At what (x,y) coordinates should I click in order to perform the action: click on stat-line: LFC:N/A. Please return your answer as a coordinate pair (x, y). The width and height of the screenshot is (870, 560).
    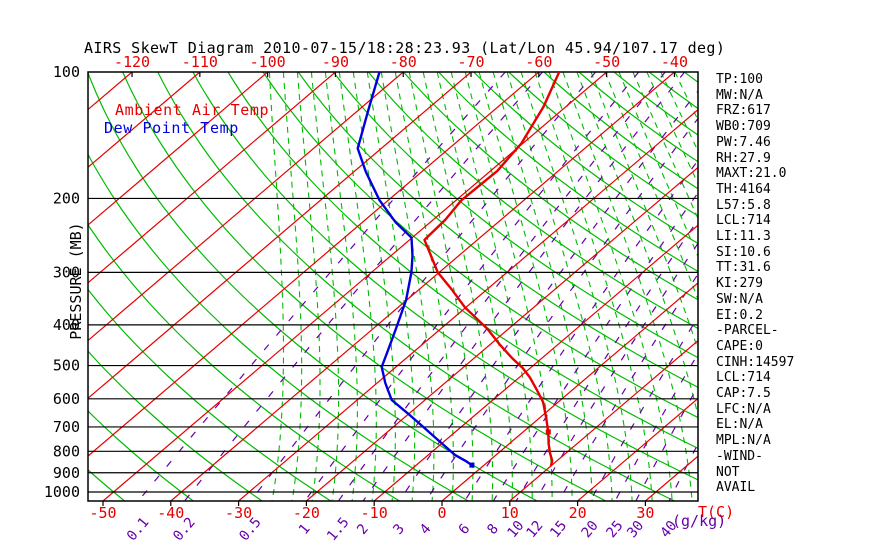
    Looking at the image, I should click on (743, 409).